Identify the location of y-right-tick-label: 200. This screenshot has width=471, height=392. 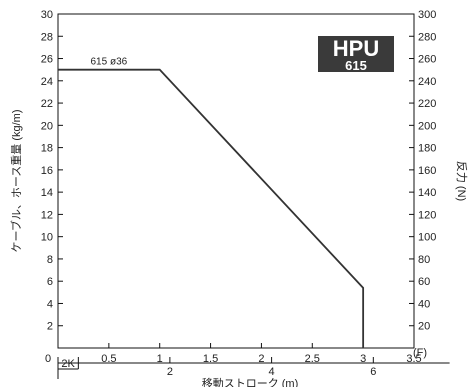
(427, 126).